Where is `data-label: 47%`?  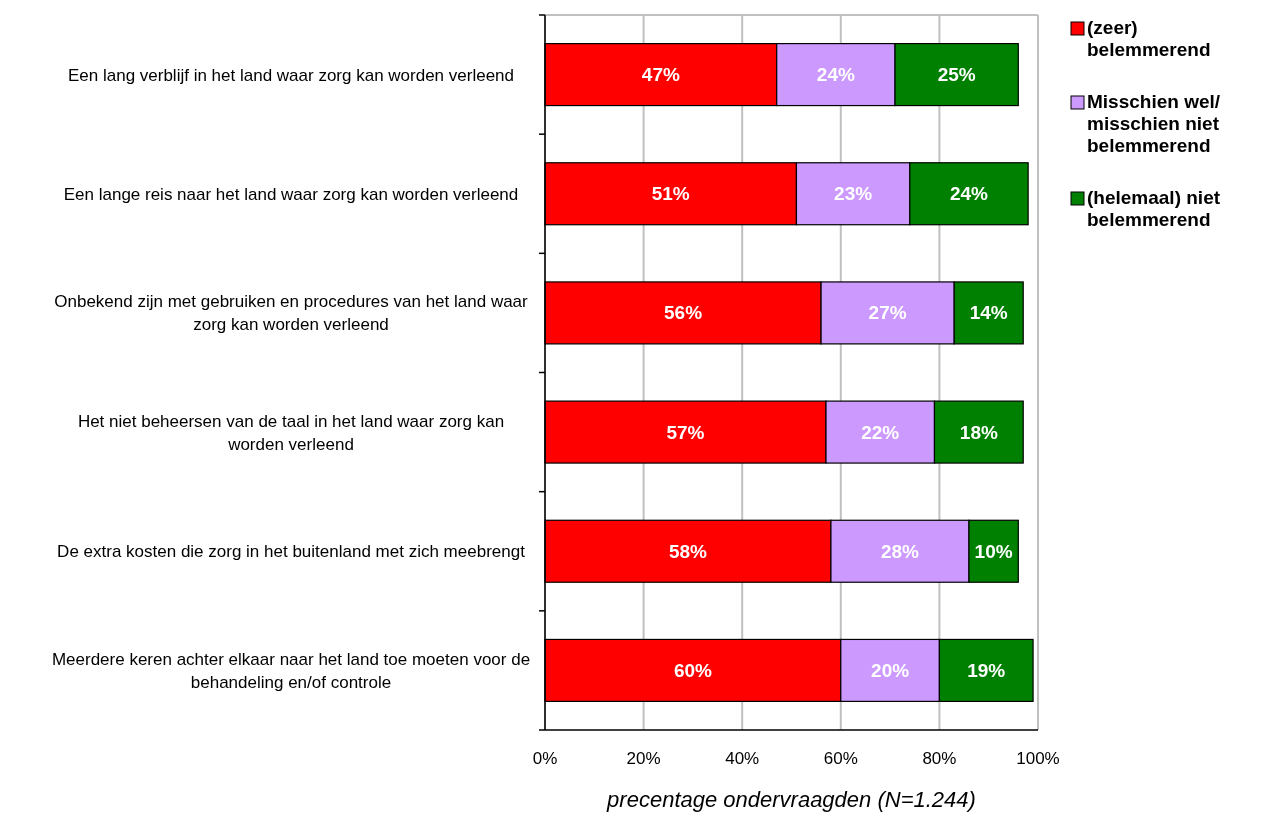
data-label: 47% is located at coordinates (660, 75).